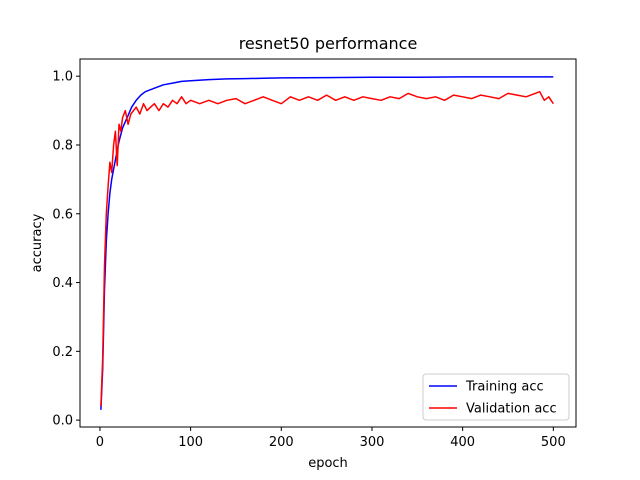  I want to click on x-axis-ticks: 0 100 200 300 400 500, so click(331, 438).